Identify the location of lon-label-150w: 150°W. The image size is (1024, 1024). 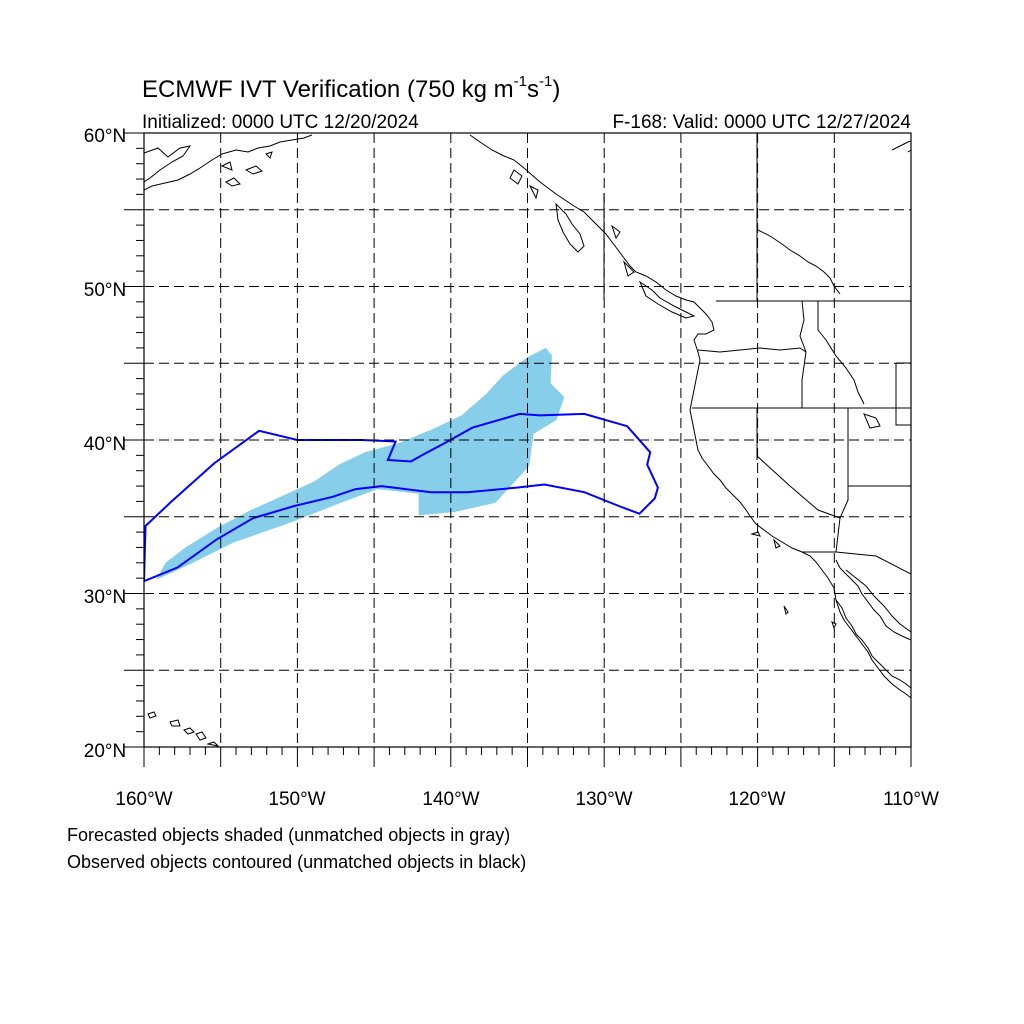
(296, 799).